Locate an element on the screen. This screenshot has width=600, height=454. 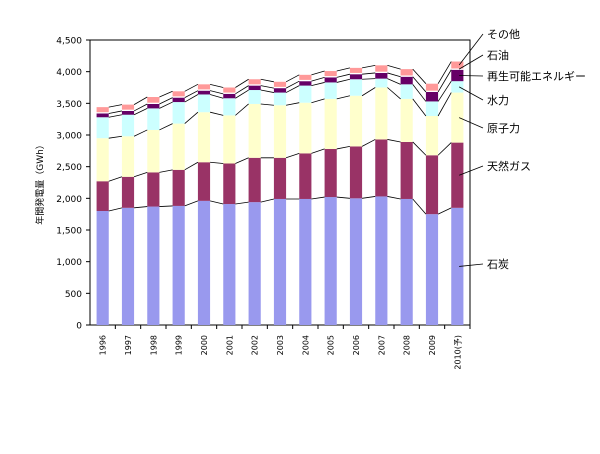
x-tick-label: 2000 is located at coordinates (204, 345).